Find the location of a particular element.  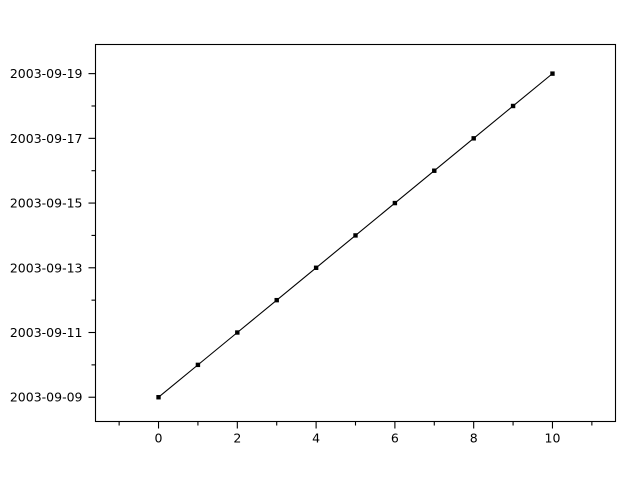

y-axis-ticks is located at coordinates (92, 235).